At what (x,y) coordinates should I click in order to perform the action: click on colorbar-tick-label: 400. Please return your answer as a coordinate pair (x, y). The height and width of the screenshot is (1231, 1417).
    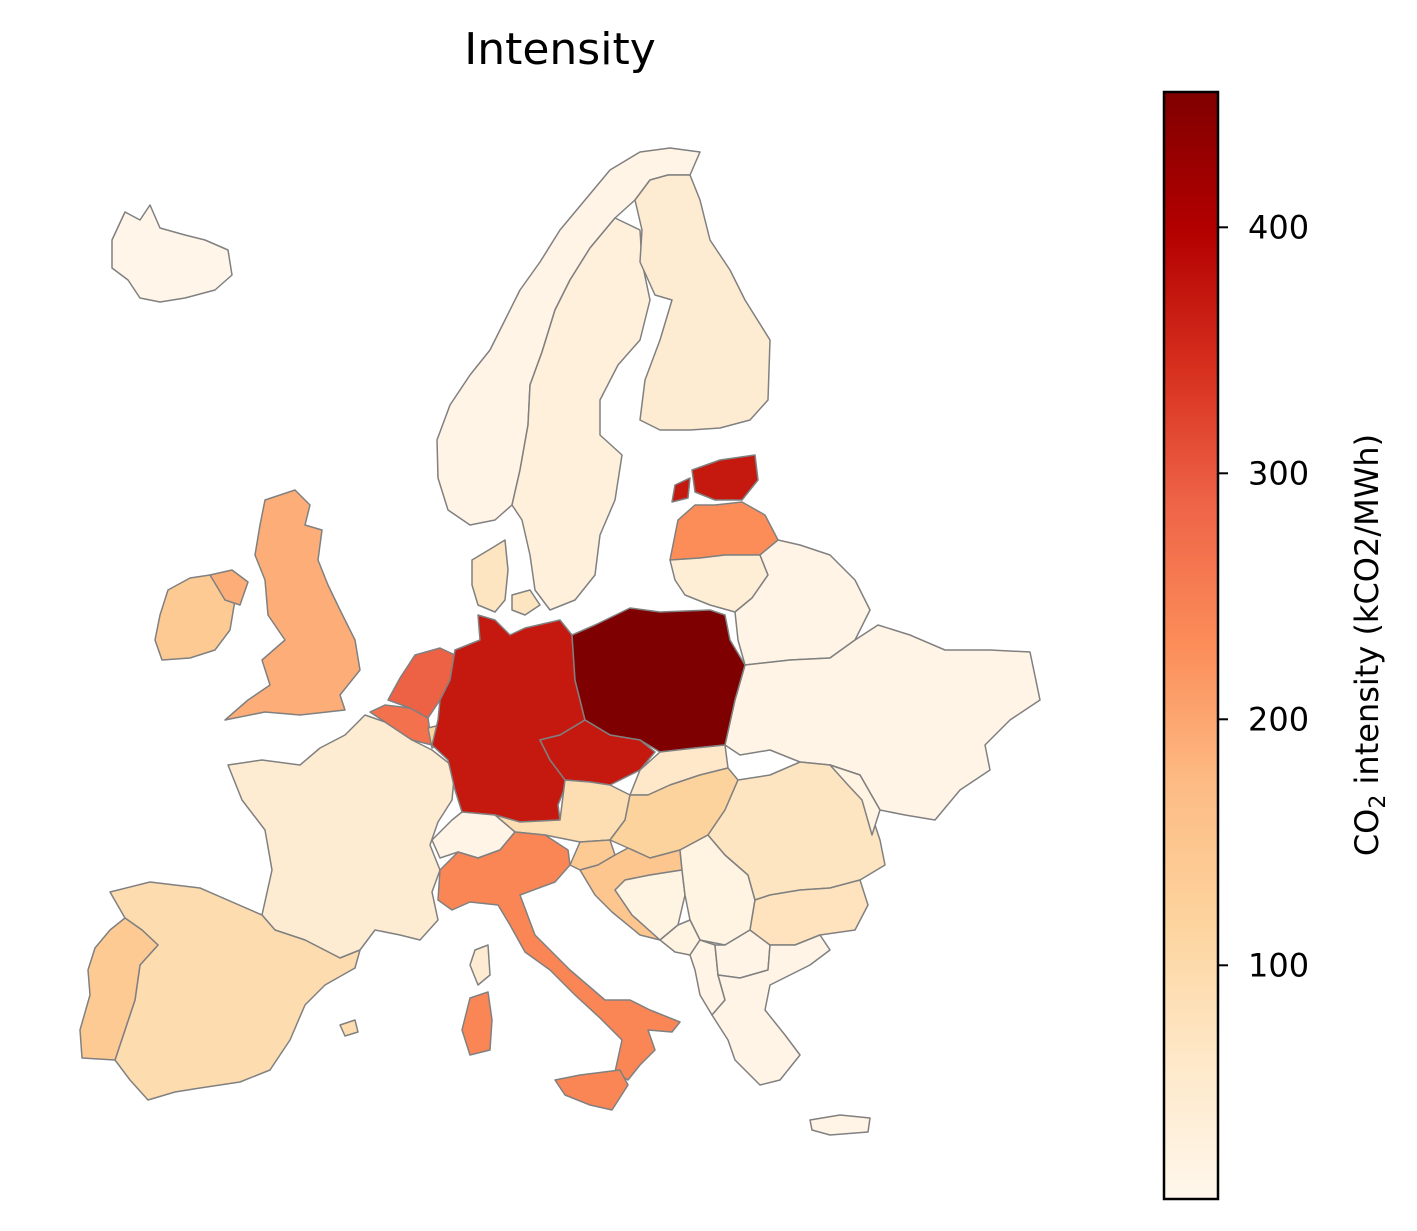
    Looking at the image, I should click on (1278, 227).